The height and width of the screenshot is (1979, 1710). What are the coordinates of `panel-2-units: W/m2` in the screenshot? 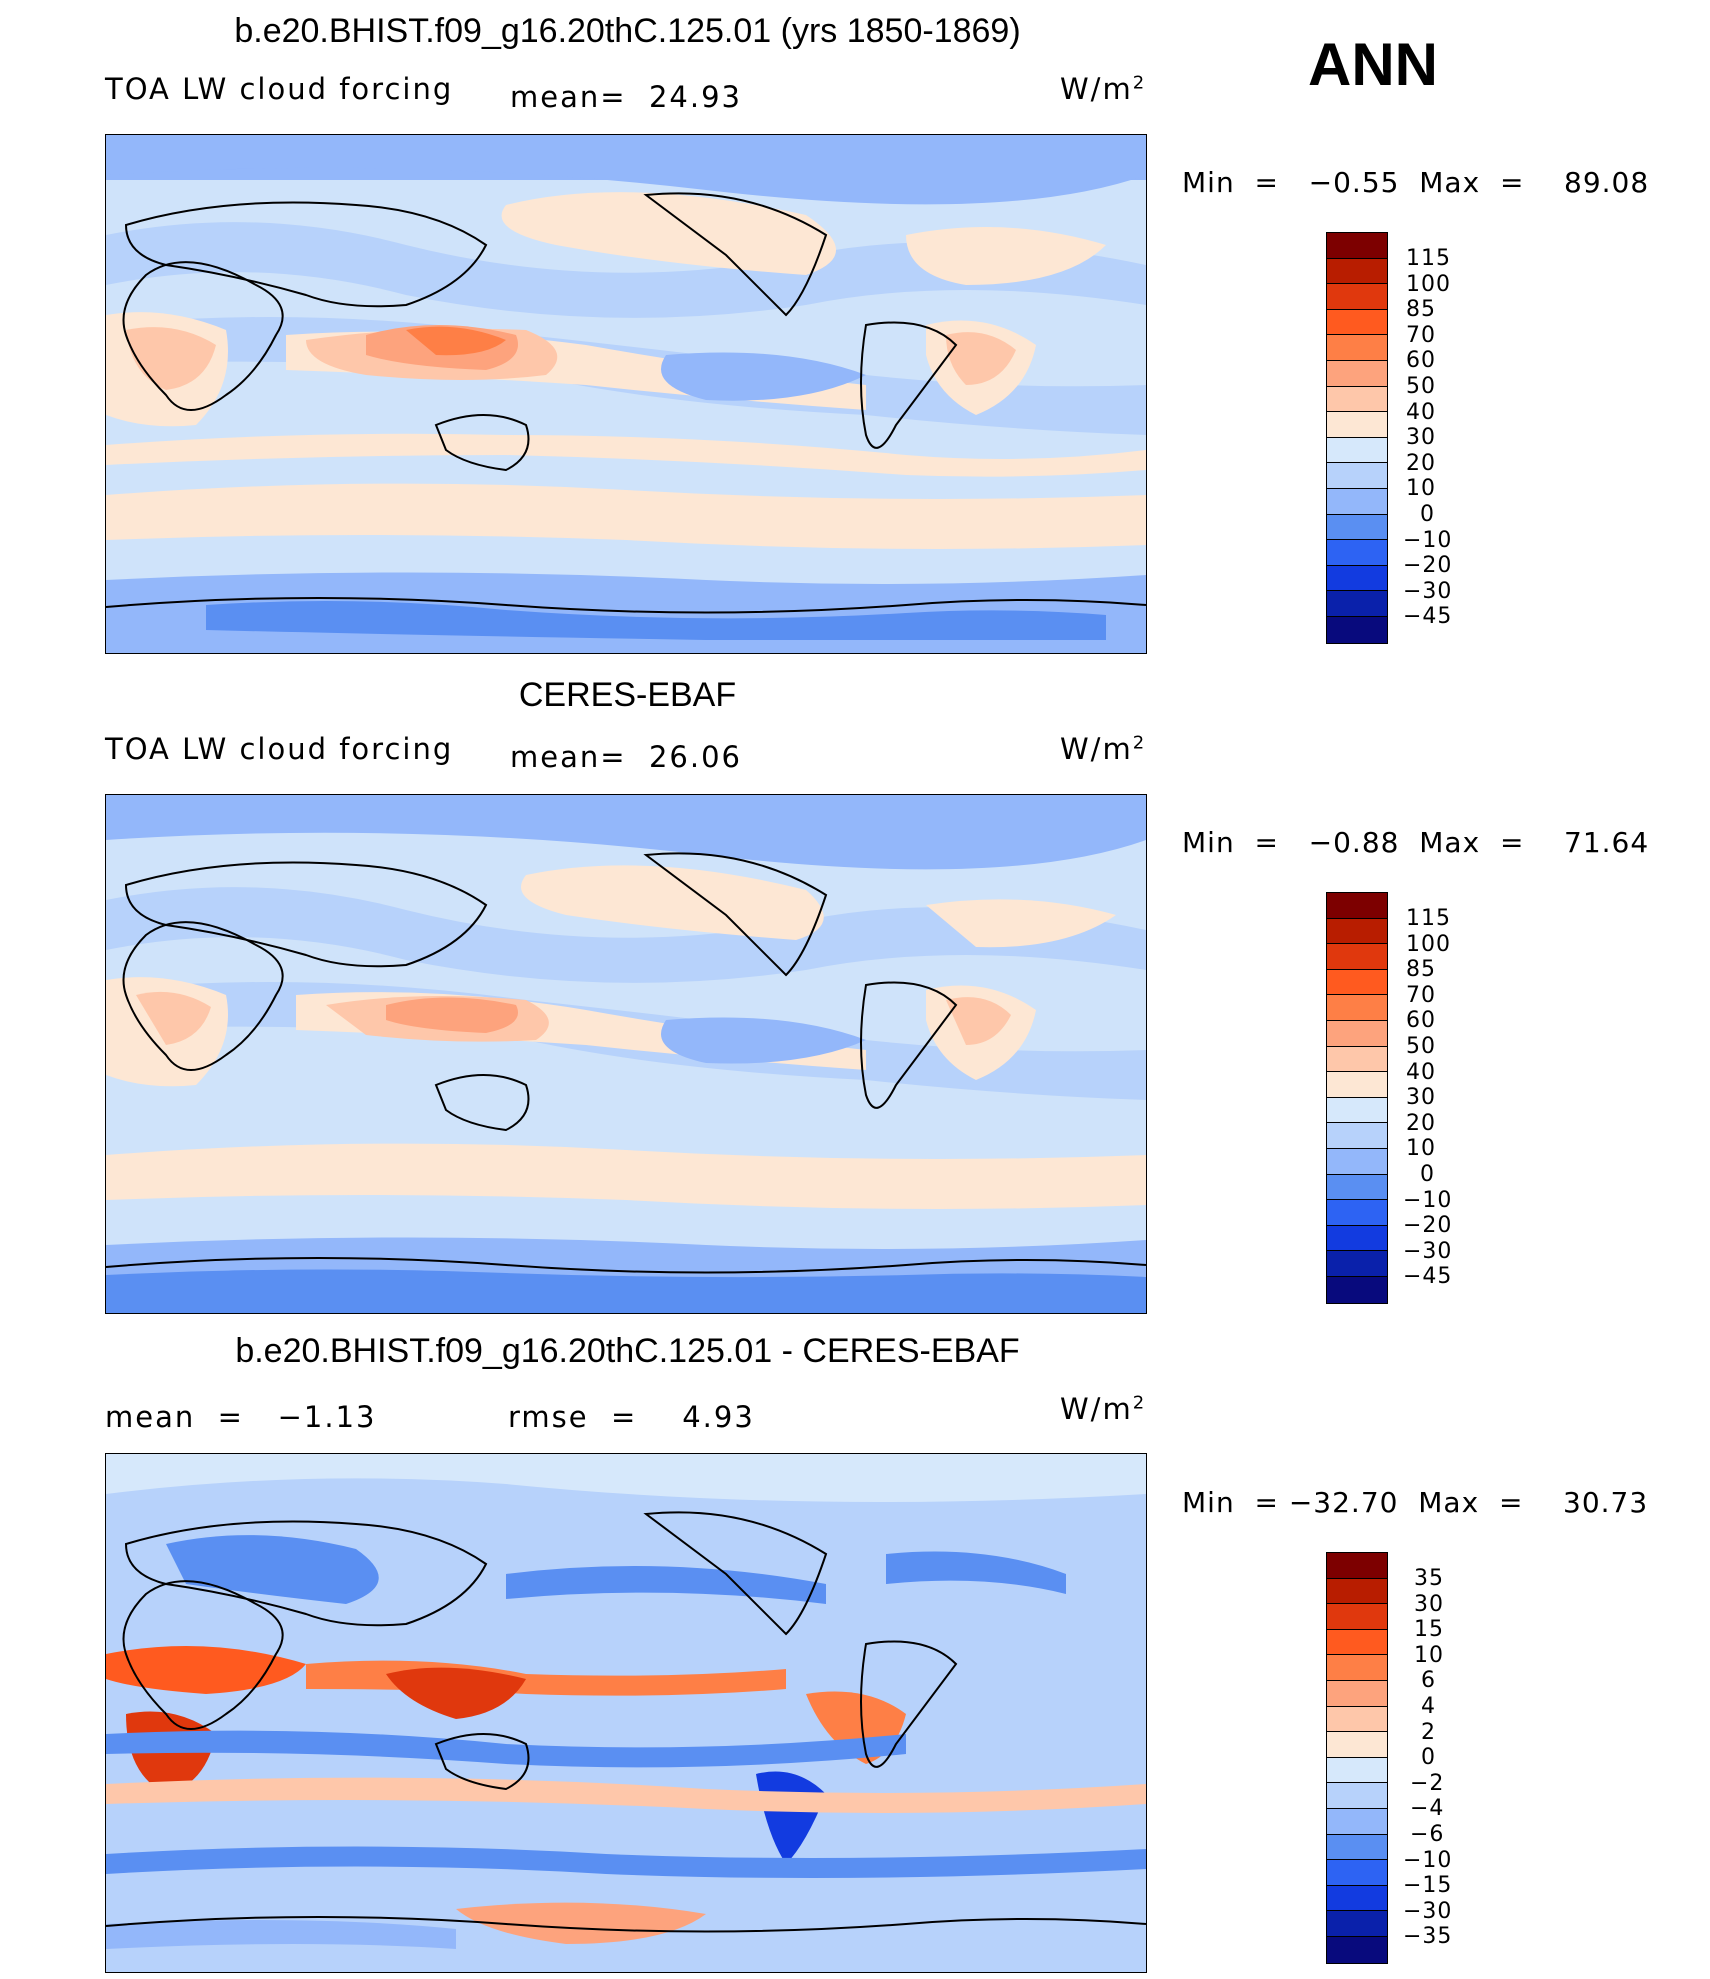 It's located at (1103, 749).